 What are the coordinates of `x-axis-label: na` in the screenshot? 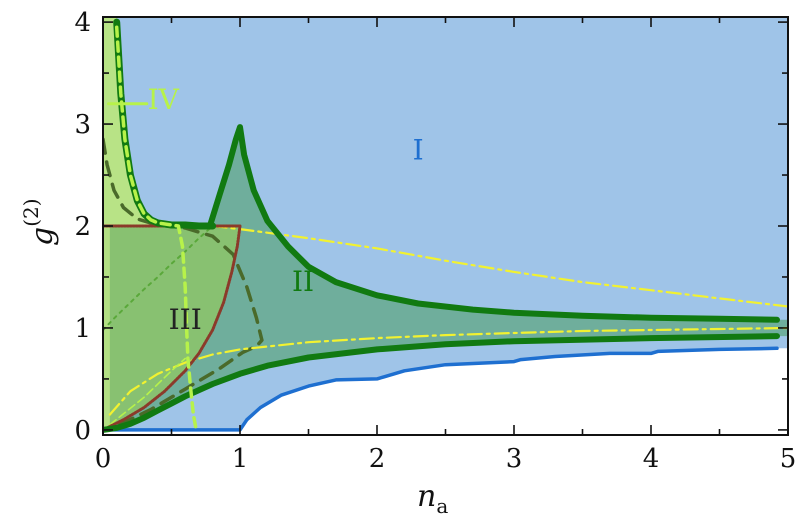 It's located at (432, 498).